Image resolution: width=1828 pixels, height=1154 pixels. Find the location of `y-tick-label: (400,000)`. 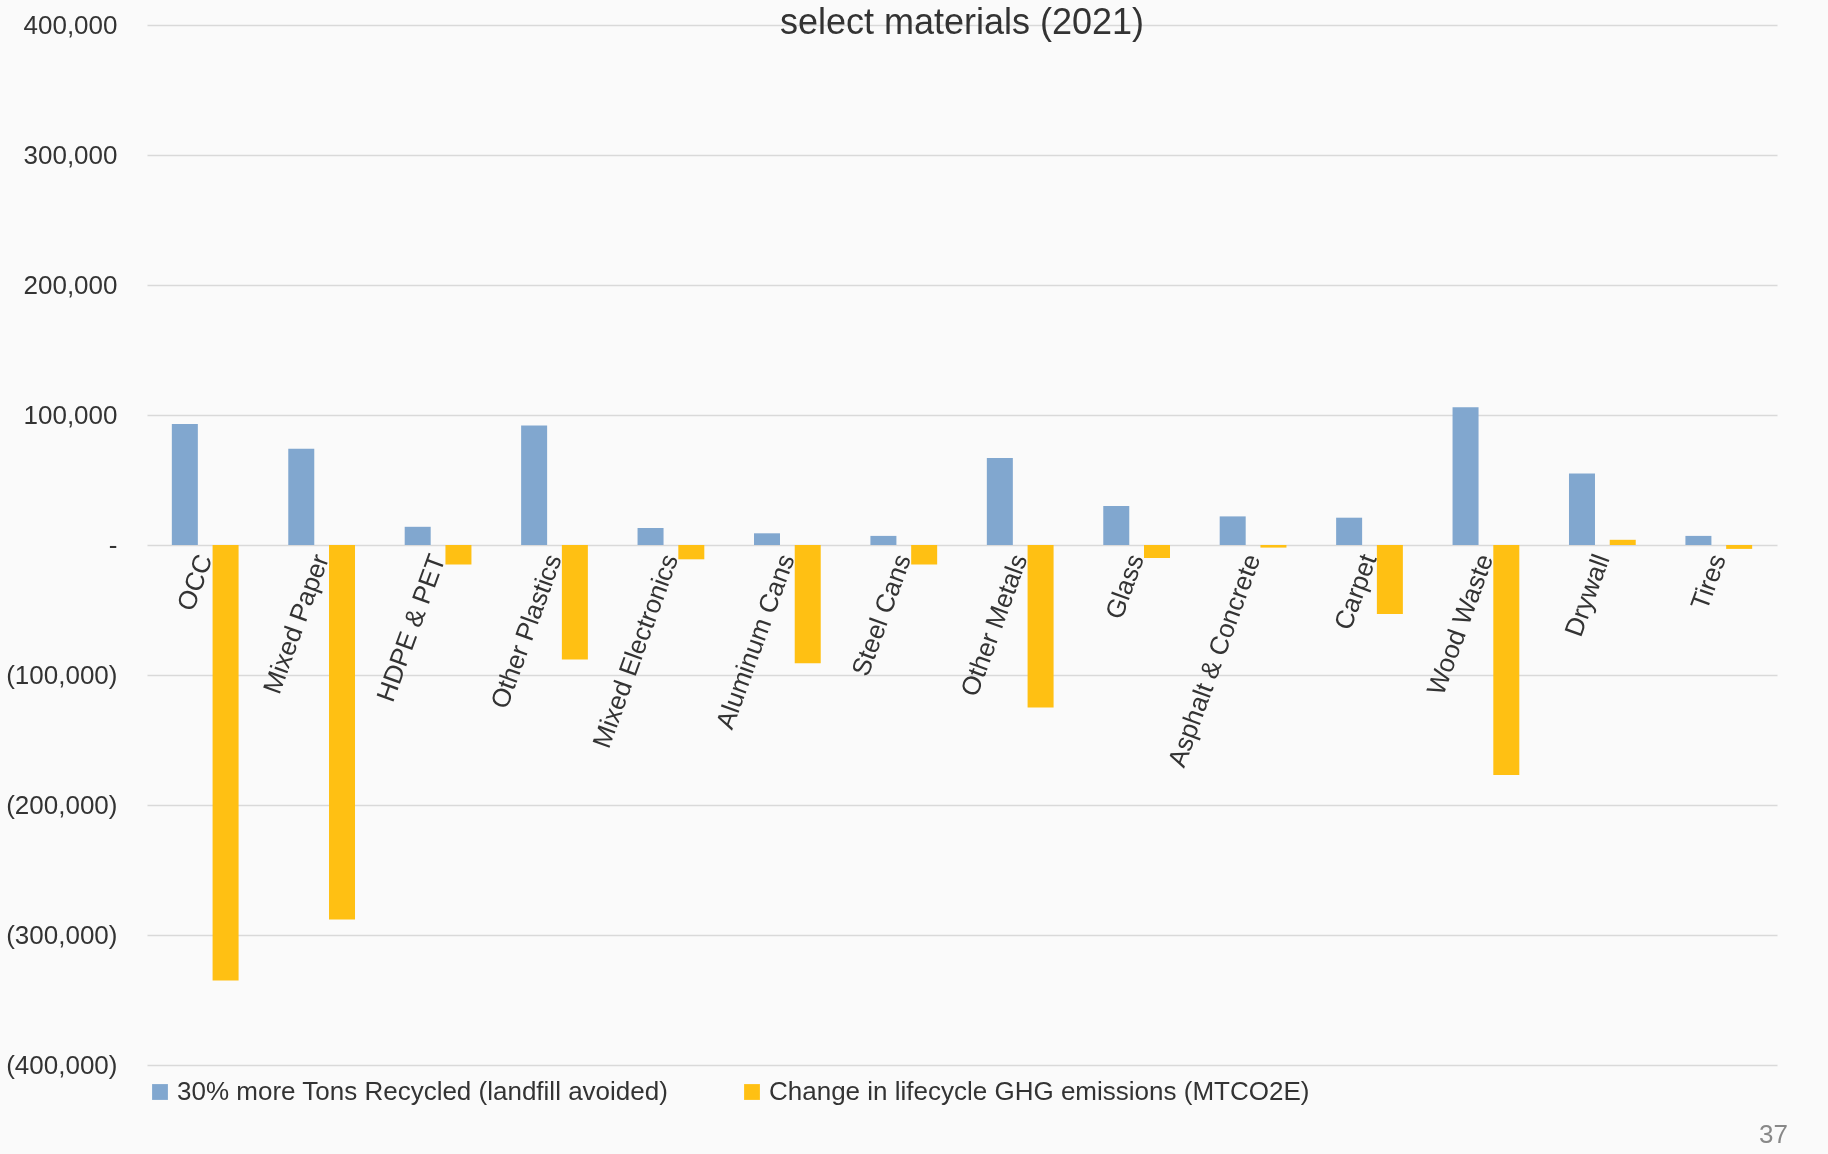

y-tick-label: (400,000) is located at coordinates (62, 1064).